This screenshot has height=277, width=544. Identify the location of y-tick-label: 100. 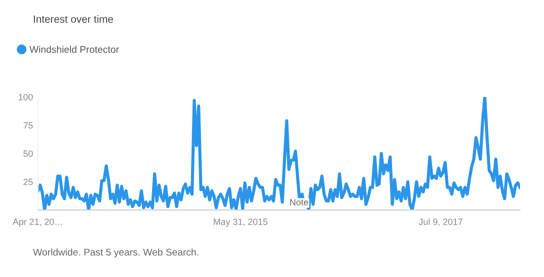
(25, 97).